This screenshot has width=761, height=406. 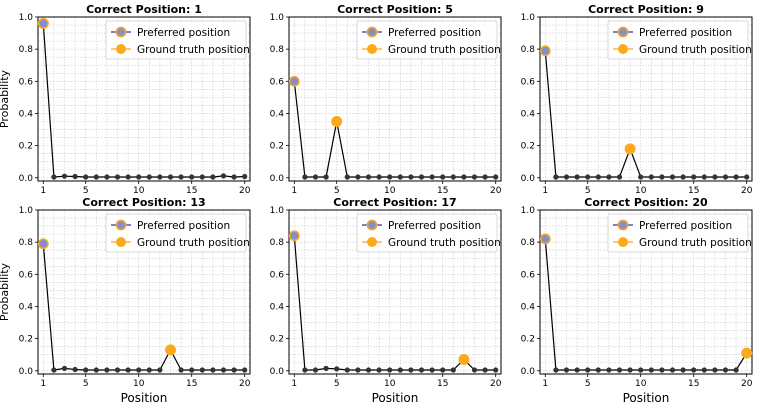 What do you see at coordinates (395, 398) in the screenshot?
I see `x-axis-label: Position` at bounding box center [395, 398].